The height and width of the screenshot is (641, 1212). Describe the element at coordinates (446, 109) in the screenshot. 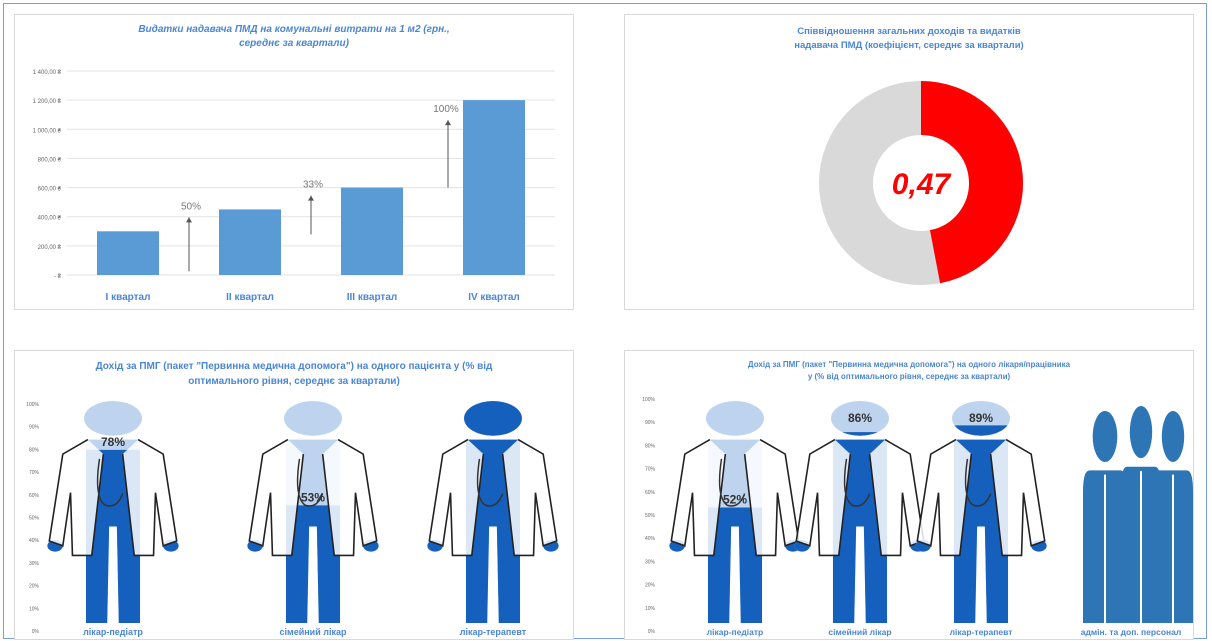

I see `growth-label: 100%` at that location.